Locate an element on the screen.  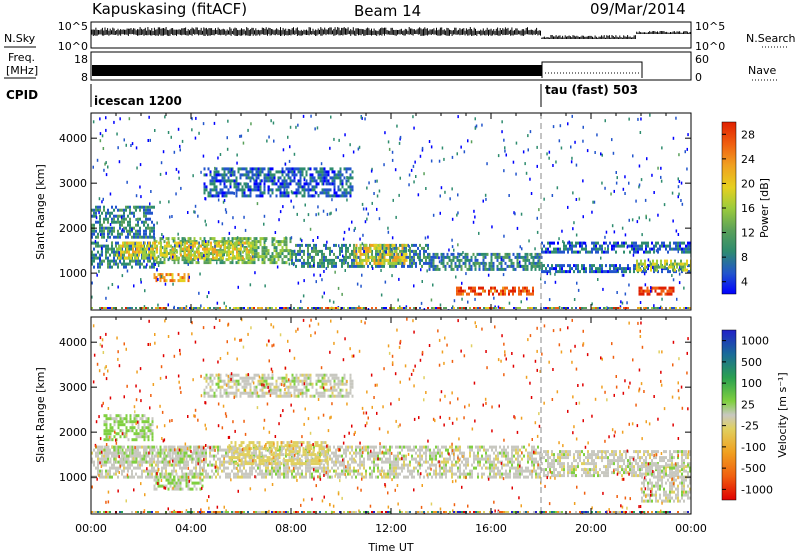
colorbar-tick-label: 20 is located at coordinates (748, 183).